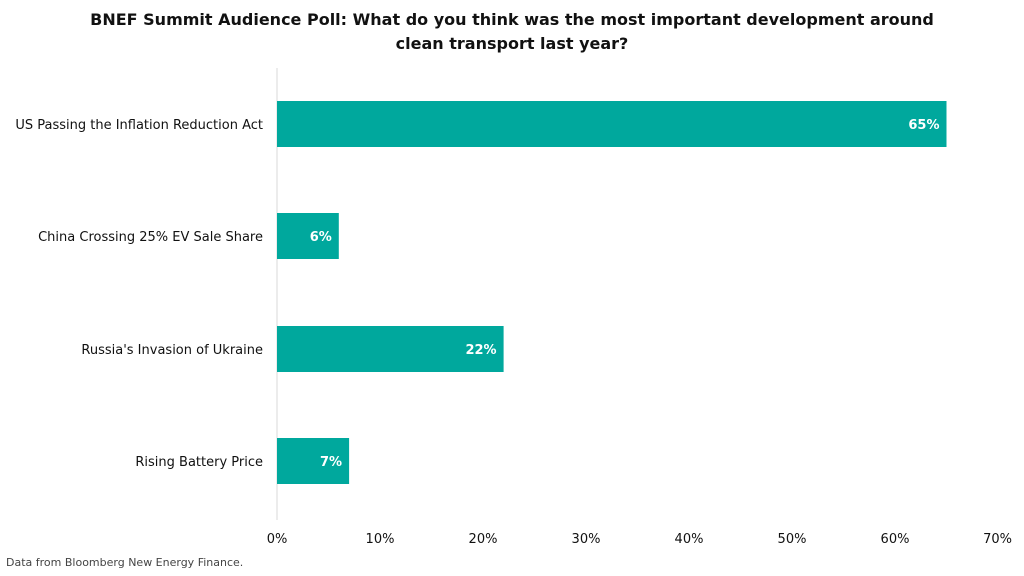 This screenshot has width=1024, height=576. I want to click on chart-title-line-2: clean transport last year?, so click(512, 43).